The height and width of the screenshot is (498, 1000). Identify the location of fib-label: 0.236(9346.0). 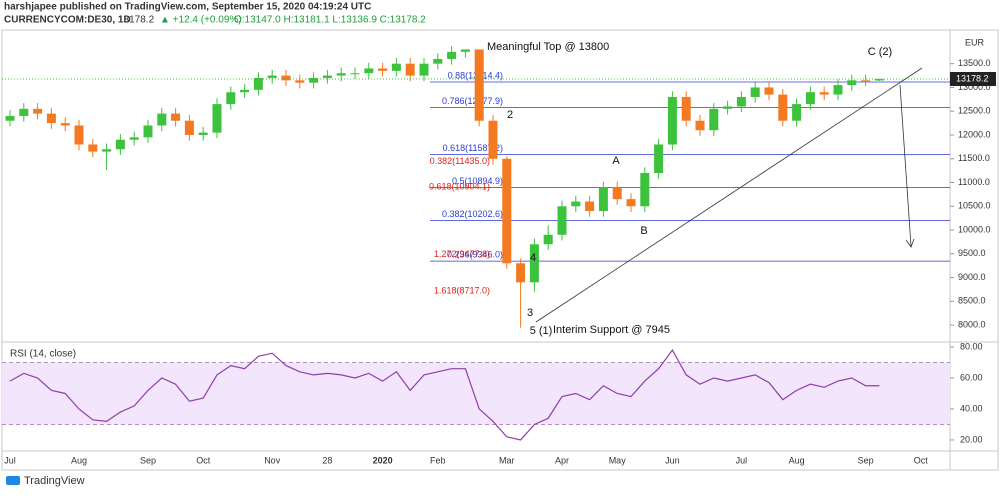
(475, 254).